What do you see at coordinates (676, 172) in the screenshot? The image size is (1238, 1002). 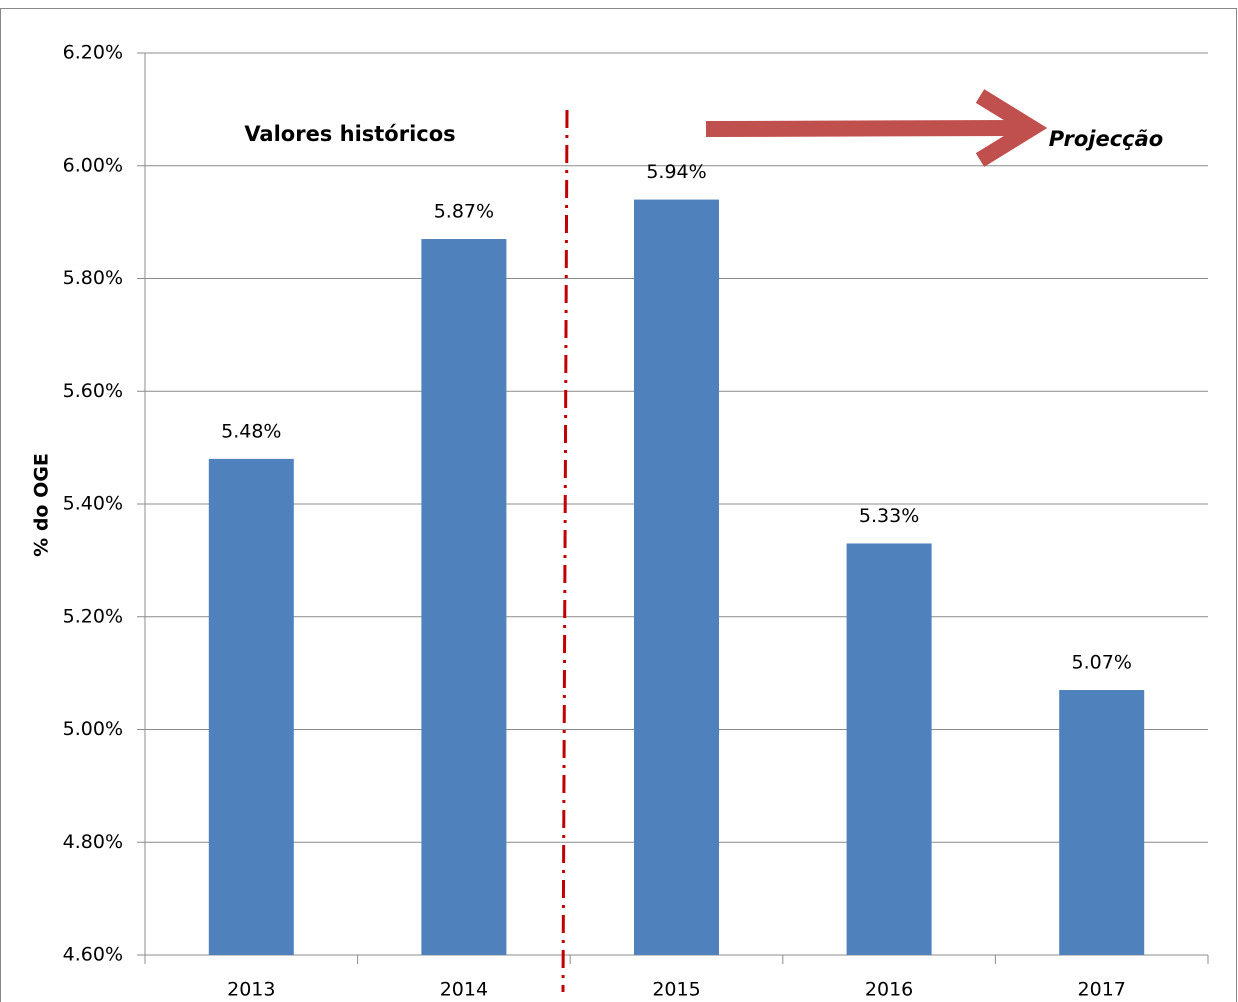 I see `data-label: 5.94%` at bounding box center [676, 172].